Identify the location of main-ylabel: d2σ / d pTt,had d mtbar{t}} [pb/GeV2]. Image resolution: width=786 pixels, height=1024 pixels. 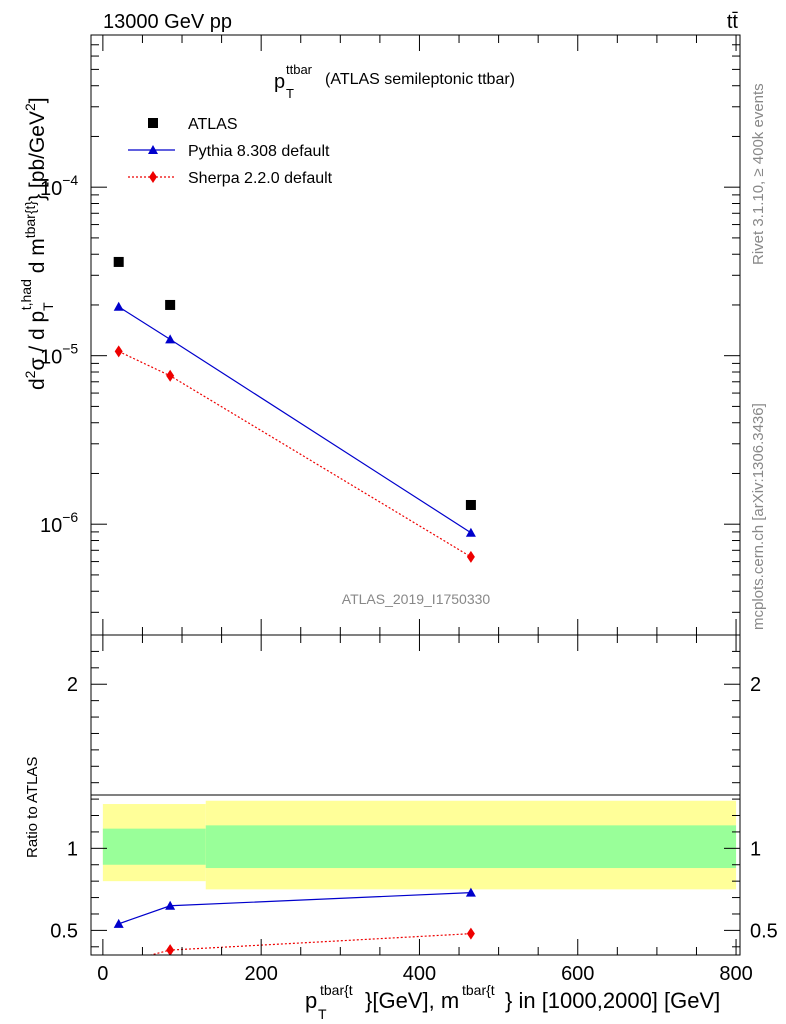
(37, 243).